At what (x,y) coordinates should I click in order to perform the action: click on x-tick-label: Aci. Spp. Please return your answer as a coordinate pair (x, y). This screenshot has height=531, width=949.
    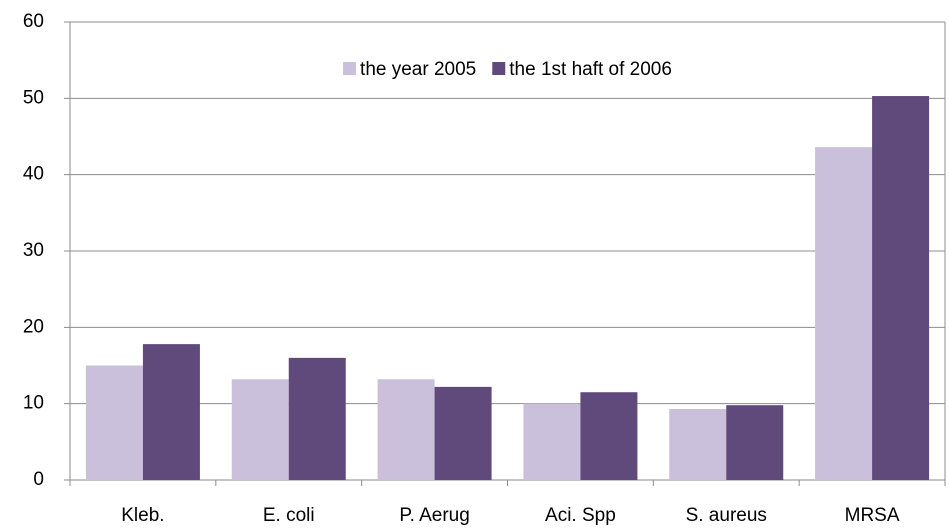
    Looking at the image, I should click on (580, 515).